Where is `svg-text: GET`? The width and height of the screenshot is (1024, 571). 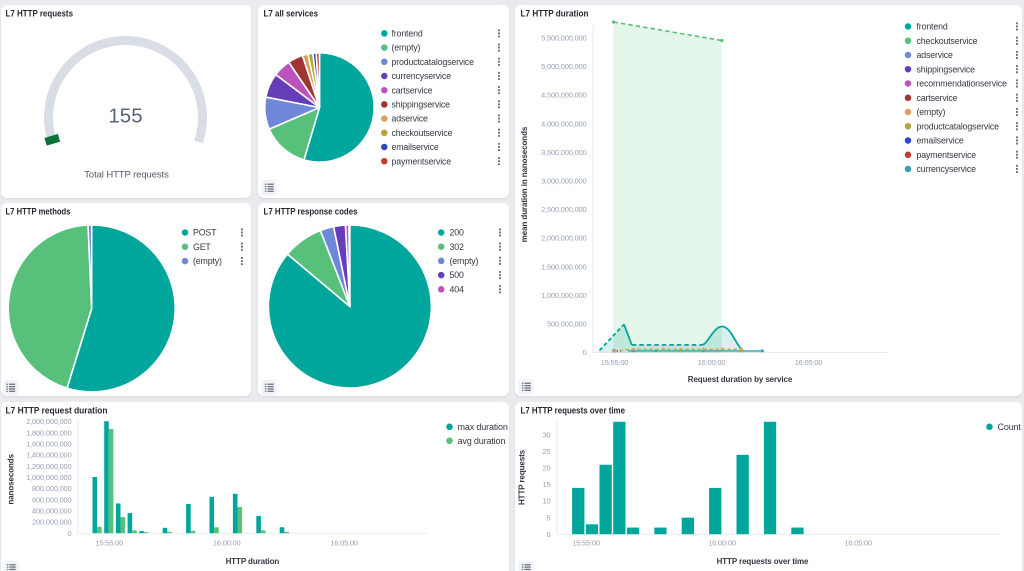 svg-text: GET is located at coordinates (202, 246).